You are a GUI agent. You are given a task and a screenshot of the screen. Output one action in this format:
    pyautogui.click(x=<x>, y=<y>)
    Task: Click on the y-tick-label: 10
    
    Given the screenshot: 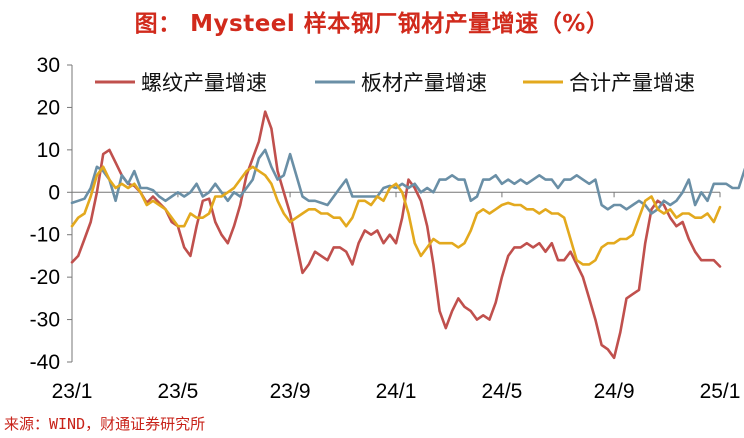 What is the action you would take?
    pyautogui.click(x=48, y=150)
    